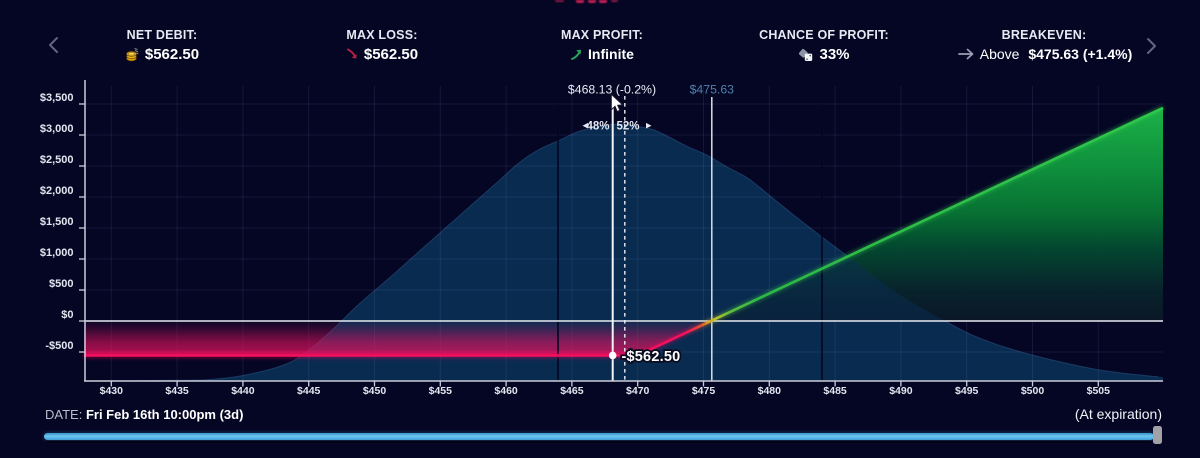 This screenshot has width=1200, height=458. I want to click on svg-text: $440, so click(243, 391).